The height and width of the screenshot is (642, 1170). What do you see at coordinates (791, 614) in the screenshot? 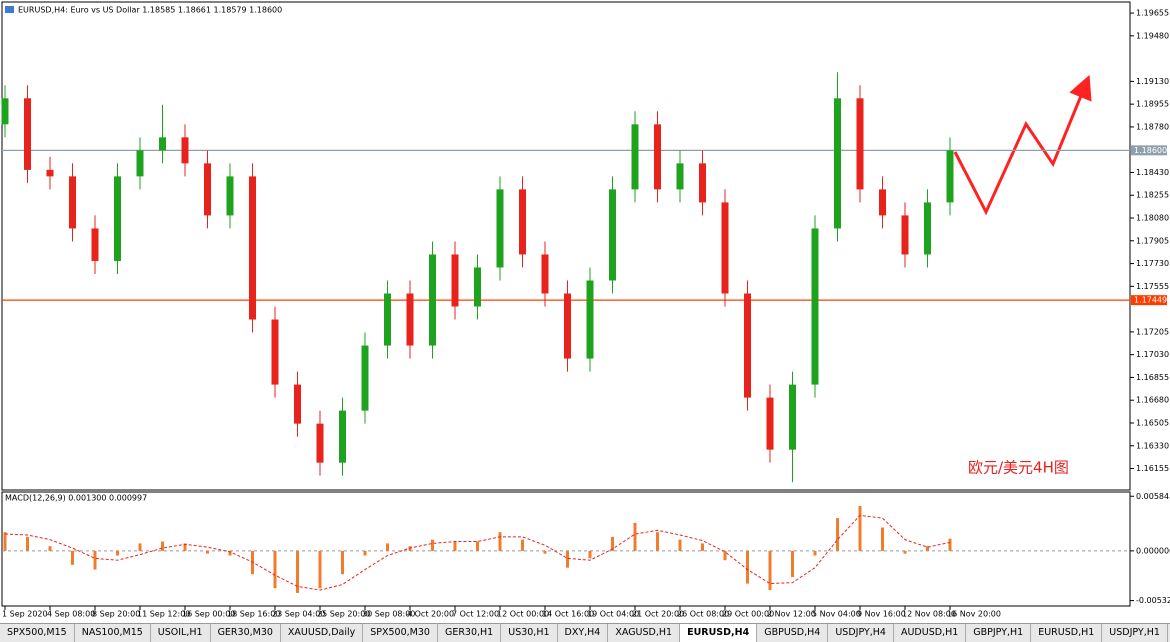
I see `x-tick-label: 2 Nov 12:00` at bounding box center [791, 614].